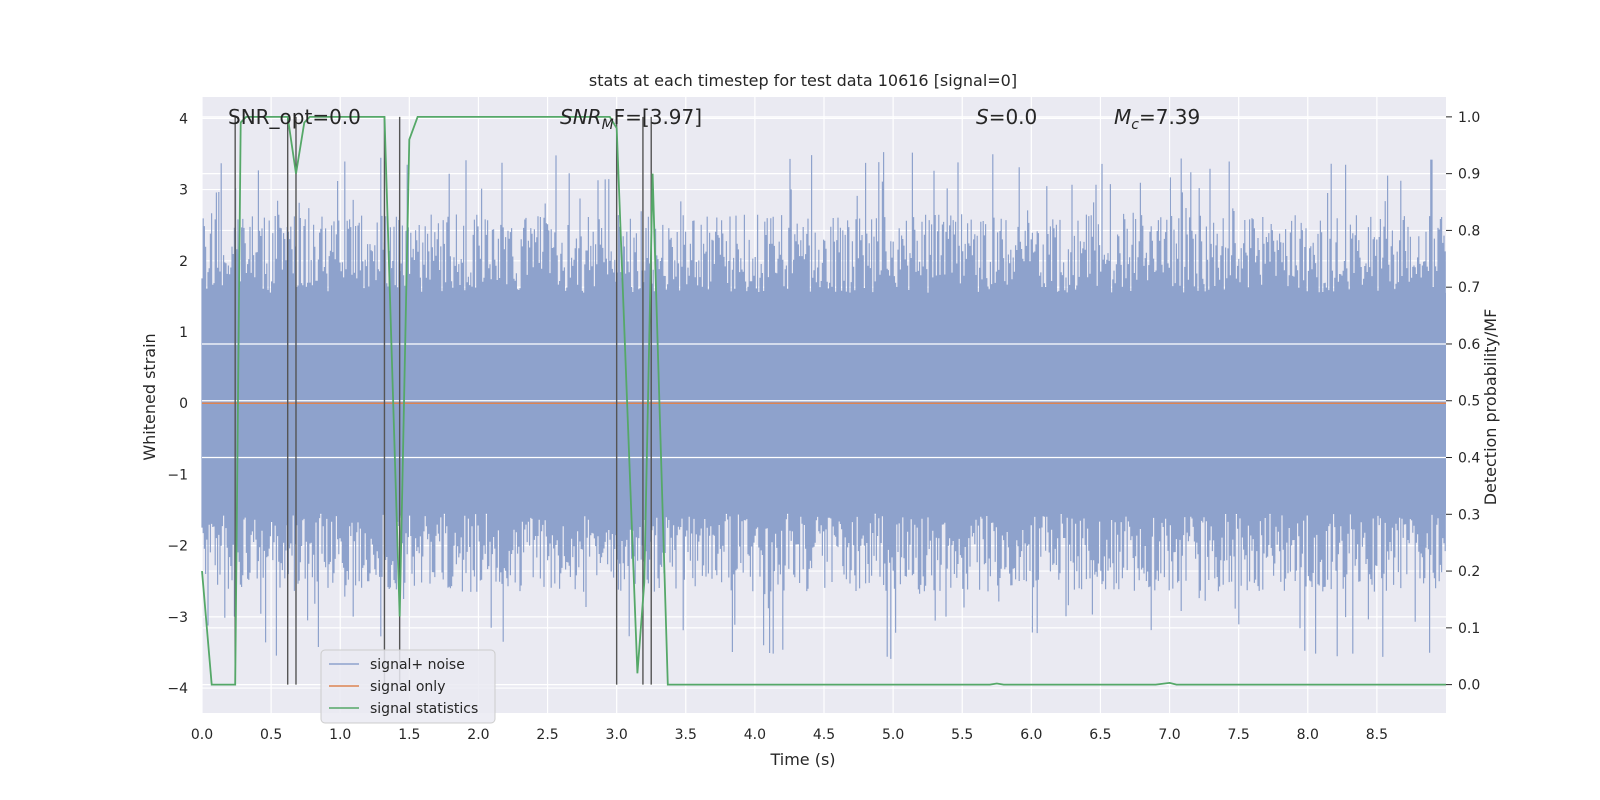 Image resolution: width=1600 pixels, height=800 pixels. I want to click on x-tick-label: 4.5, so click(824, 735).